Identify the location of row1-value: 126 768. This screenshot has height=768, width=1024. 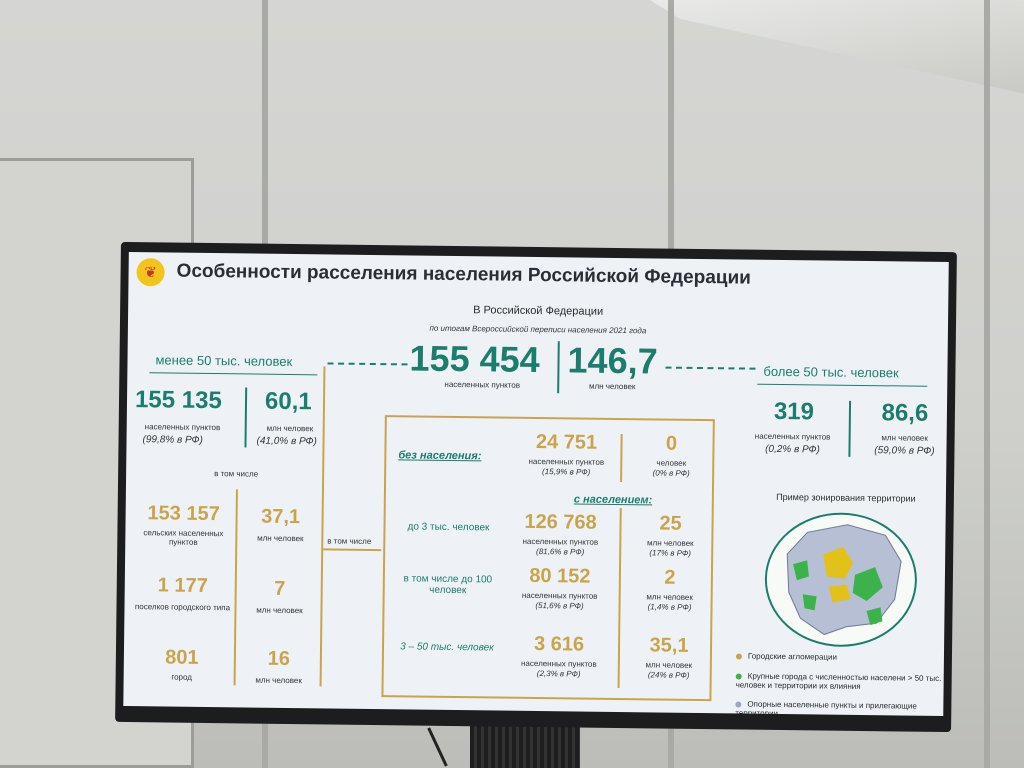
(560, 522).